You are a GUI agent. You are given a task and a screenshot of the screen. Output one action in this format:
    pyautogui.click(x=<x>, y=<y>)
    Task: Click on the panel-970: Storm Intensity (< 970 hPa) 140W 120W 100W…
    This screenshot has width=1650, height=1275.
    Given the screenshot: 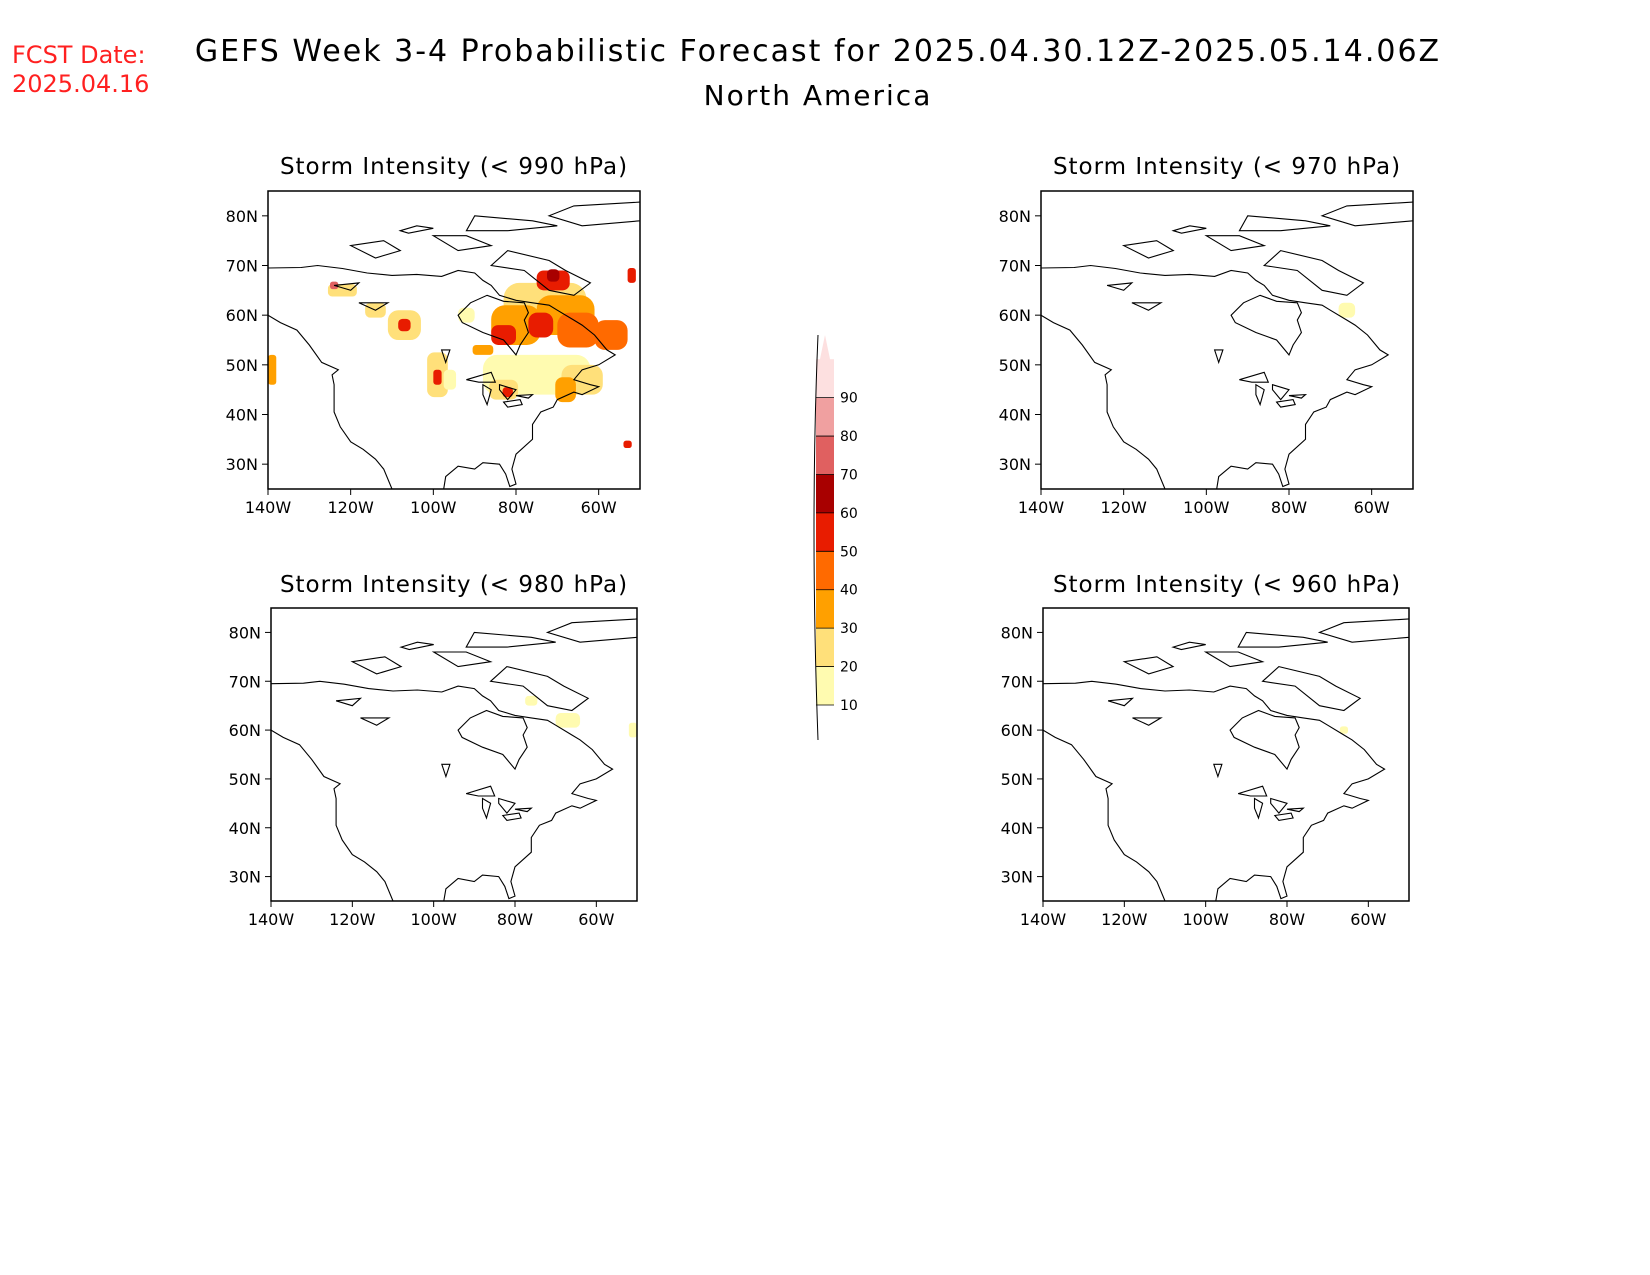 What is the action you would take?
    pyautogui.click(x=1206, y=335)
    